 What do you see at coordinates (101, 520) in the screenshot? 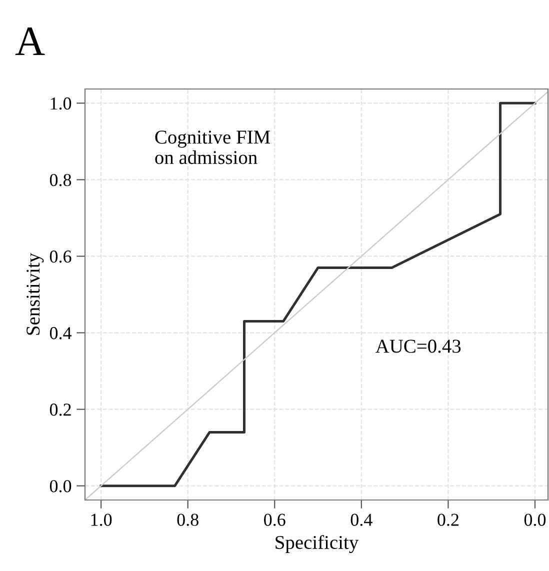
I see `x-tick-label: 1.0` at bounding box center [101, 520].